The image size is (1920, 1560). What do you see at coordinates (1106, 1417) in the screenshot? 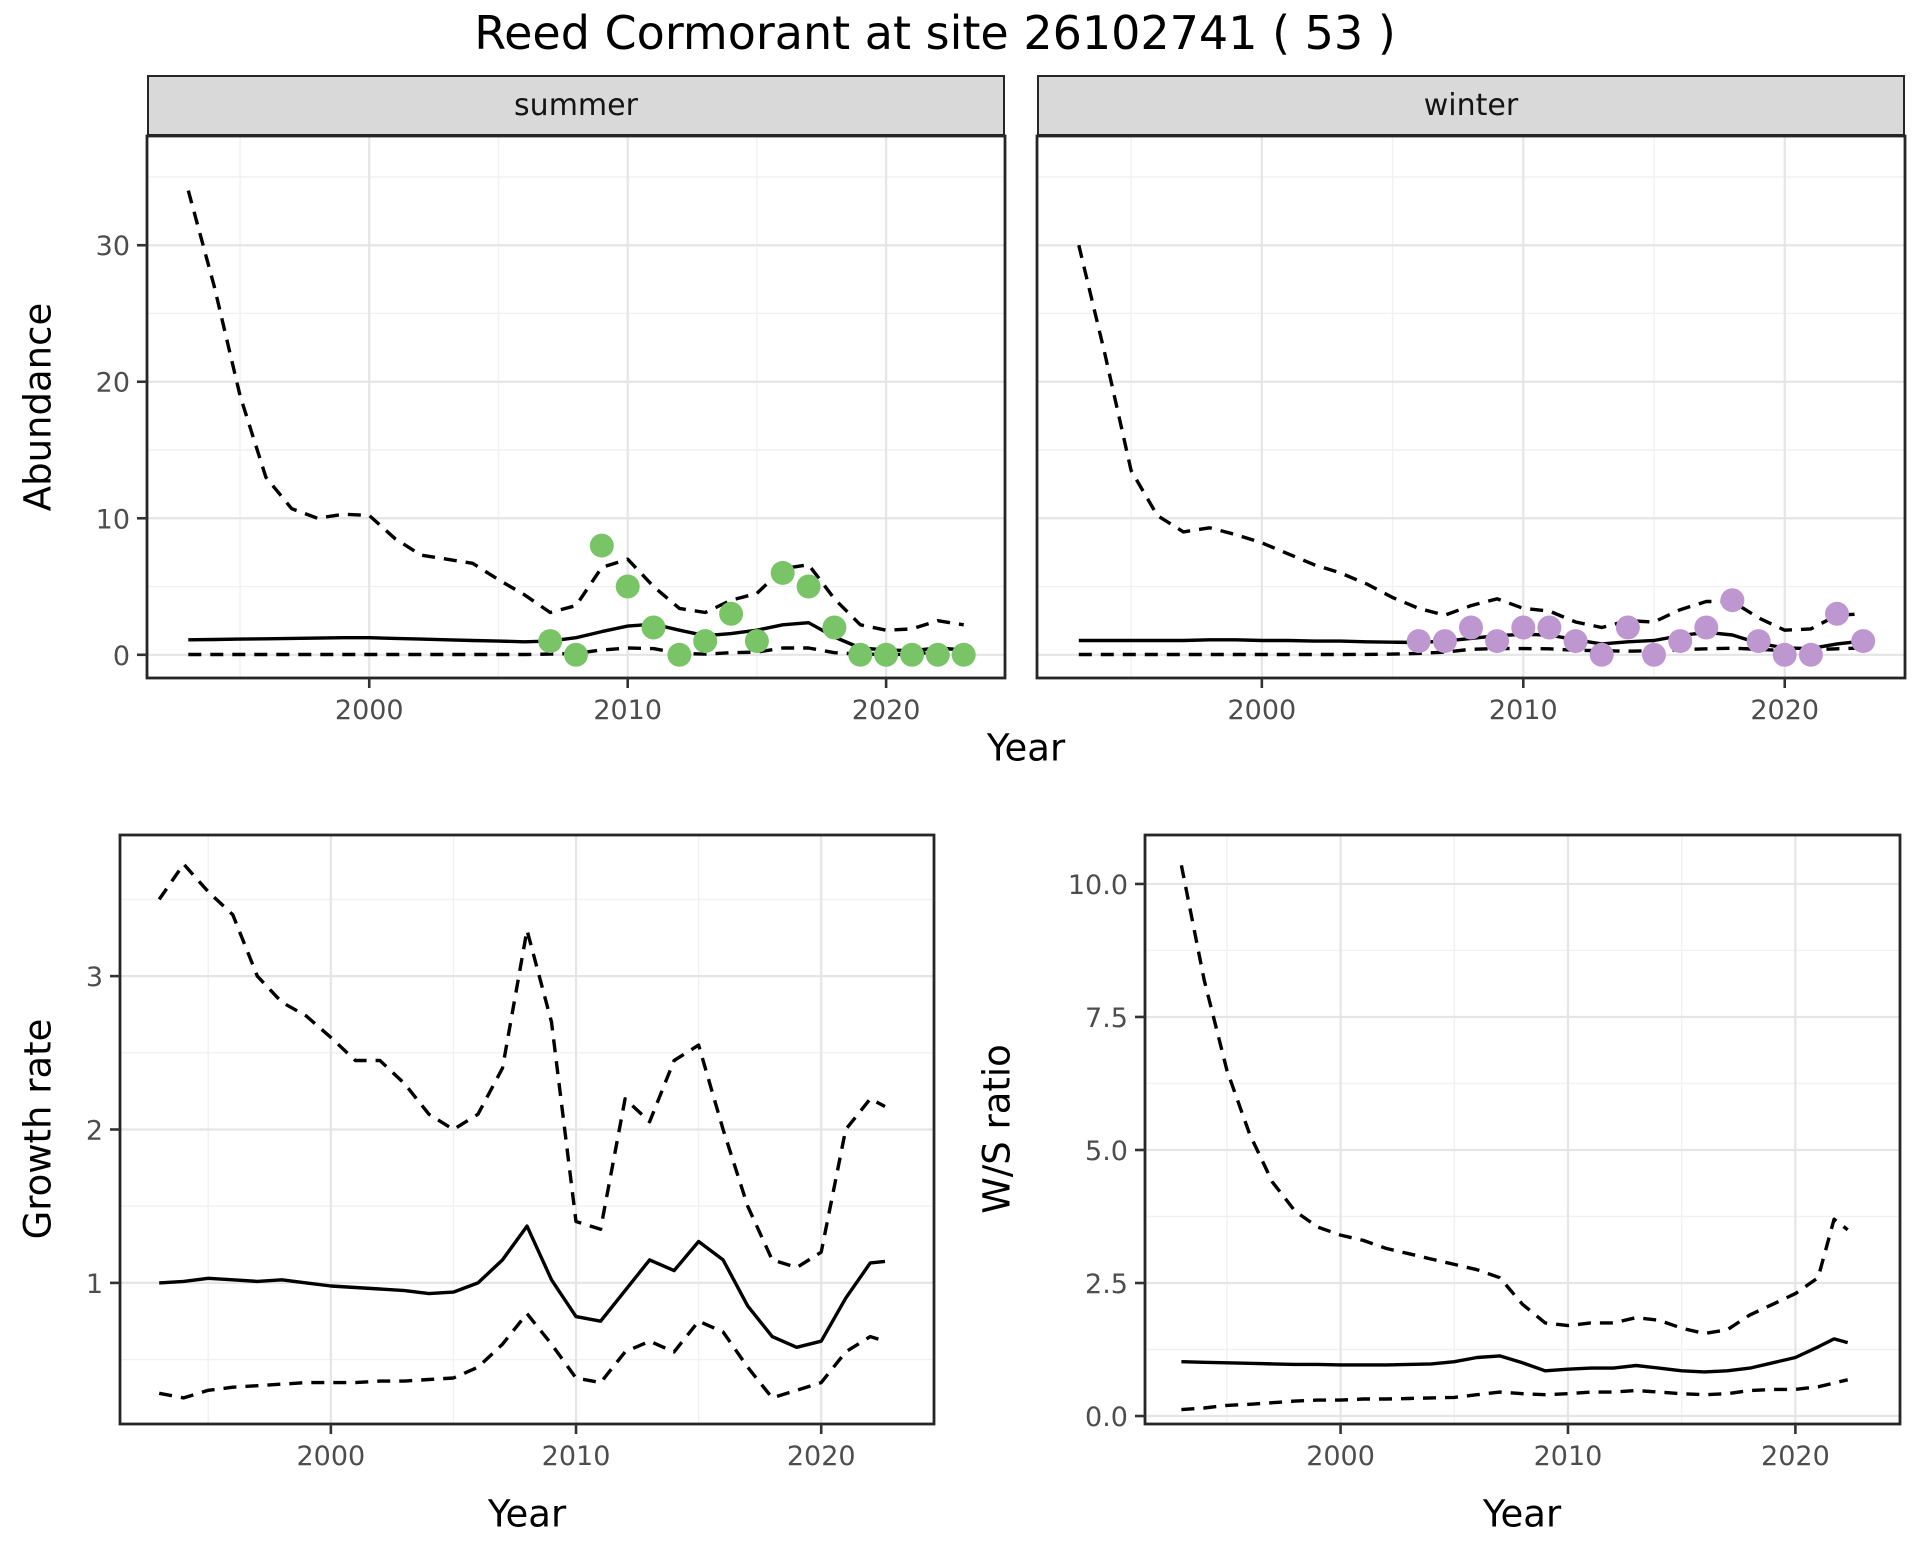
I see `y-tick-label: 0.0` at bounding box center [1106, 1417].